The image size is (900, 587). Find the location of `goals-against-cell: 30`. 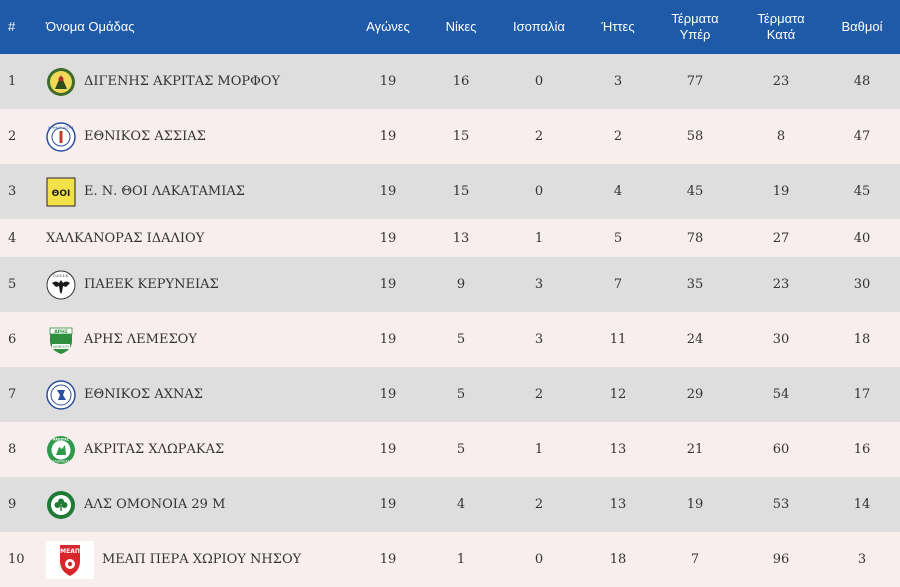

goals-against-cell: 30 is located at coordinates (781, 339).